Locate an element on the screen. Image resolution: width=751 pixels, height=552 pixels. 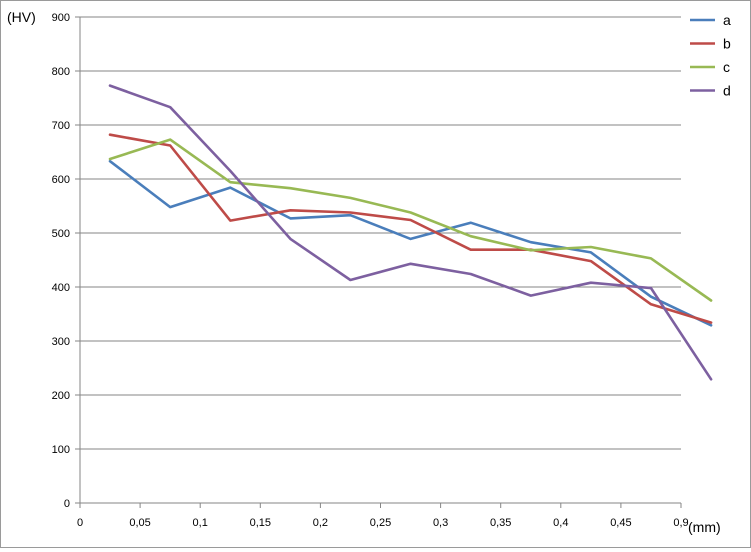
y-tick-label: 700 is located at coordinates (61, 126).